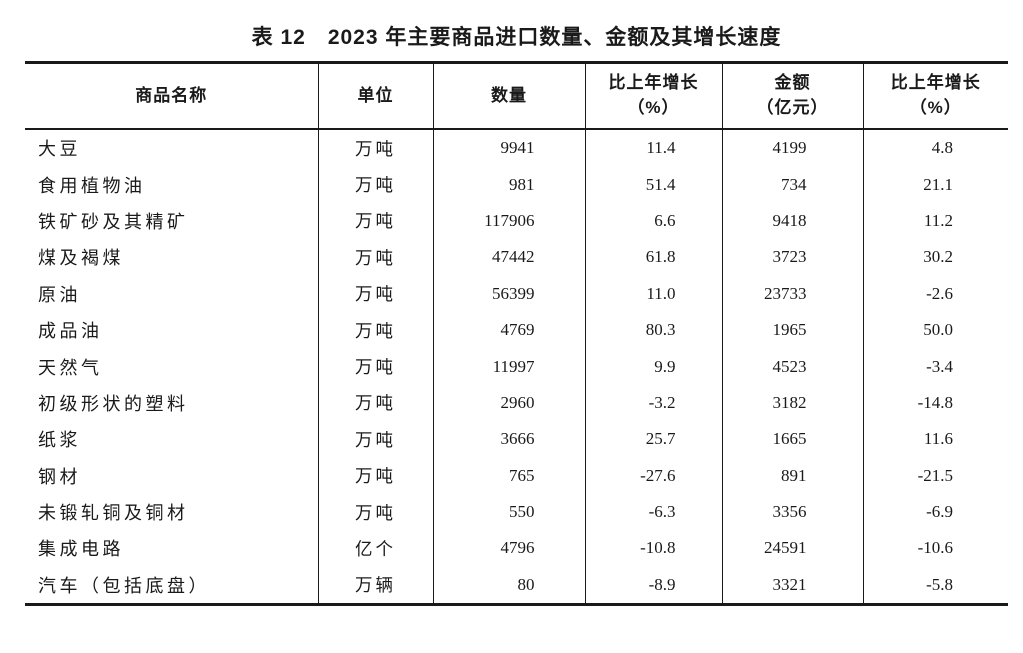 Image resolution: width=1023 pixels, height=653 pixels. What do you see at coordinates (653, 257) in the screenshot?
I see `quantity-growth-cell: 61.8` at bounding box center [653, 257].